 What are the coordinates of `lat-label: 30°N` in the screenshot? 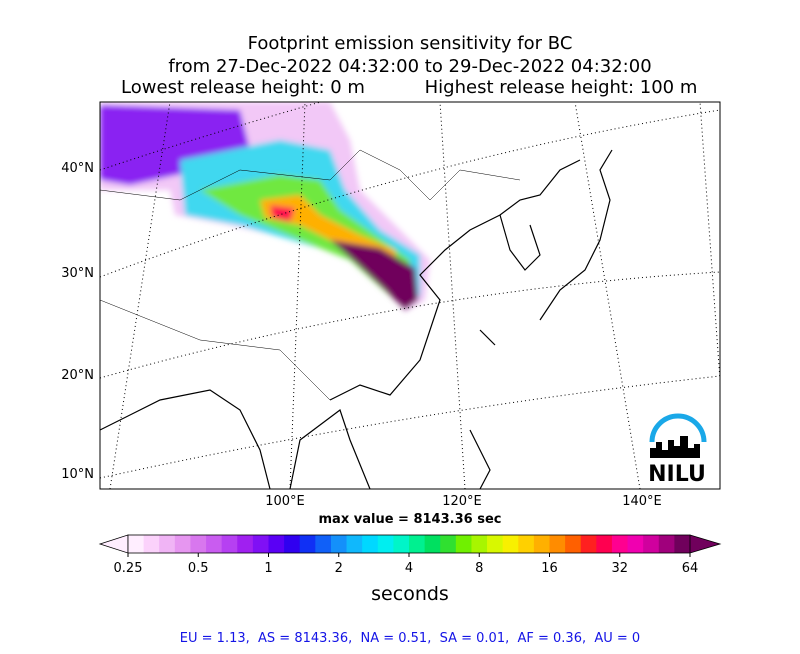 It's located at (77, 273).